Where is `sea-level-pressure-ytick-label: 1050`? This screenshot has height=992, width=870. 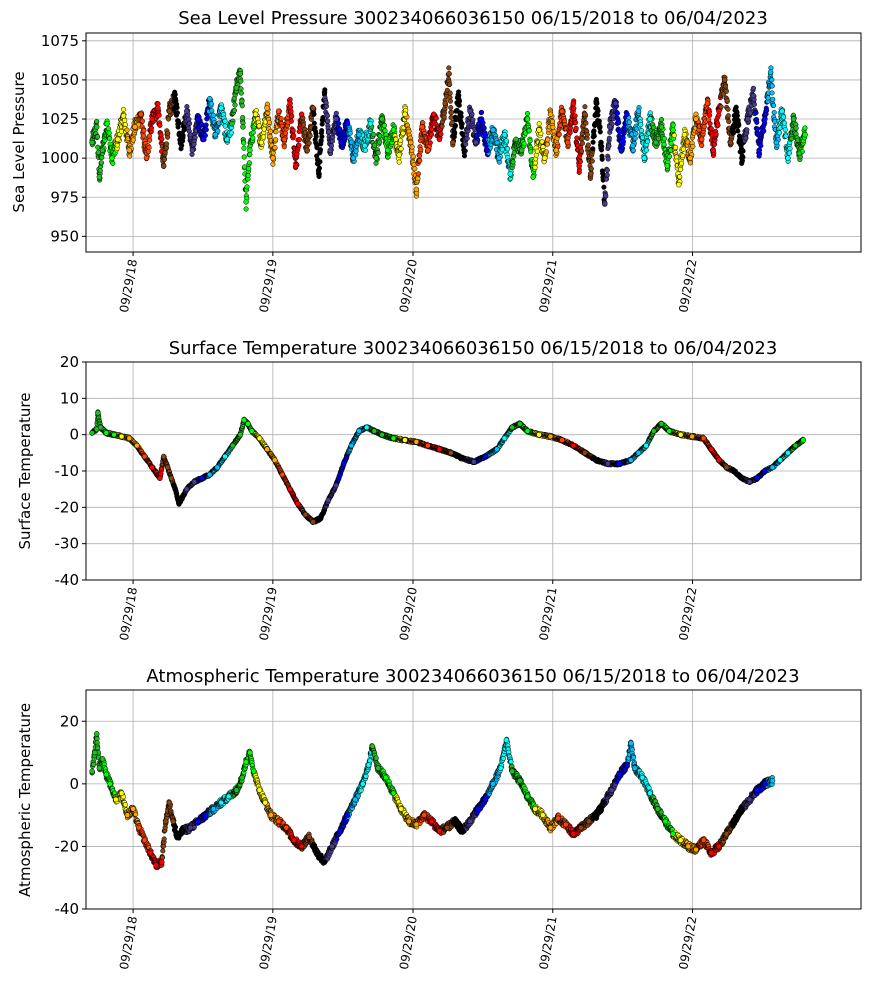
sea-level-pressure-ytick-label: 1050 is located at coordinates (60, 80).